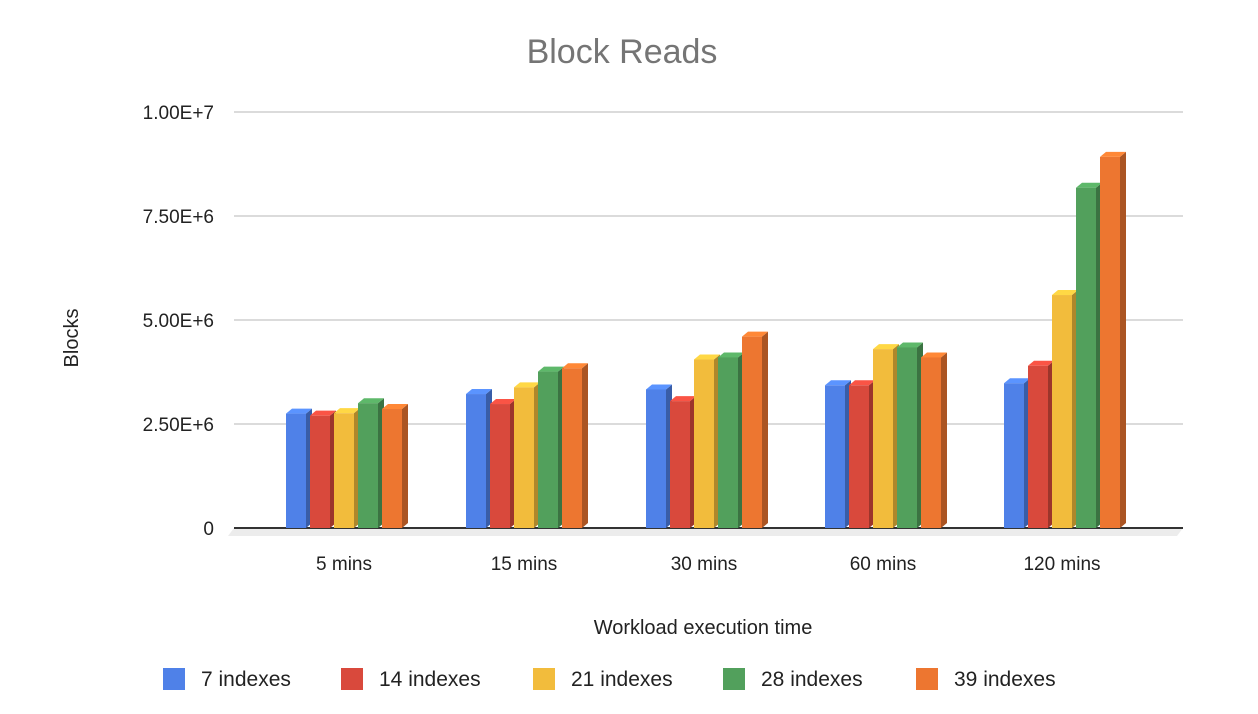 The width and height of the screenshot is (1258, 714). I want to click on legend-label: 21 indexes, so click(622, 679).